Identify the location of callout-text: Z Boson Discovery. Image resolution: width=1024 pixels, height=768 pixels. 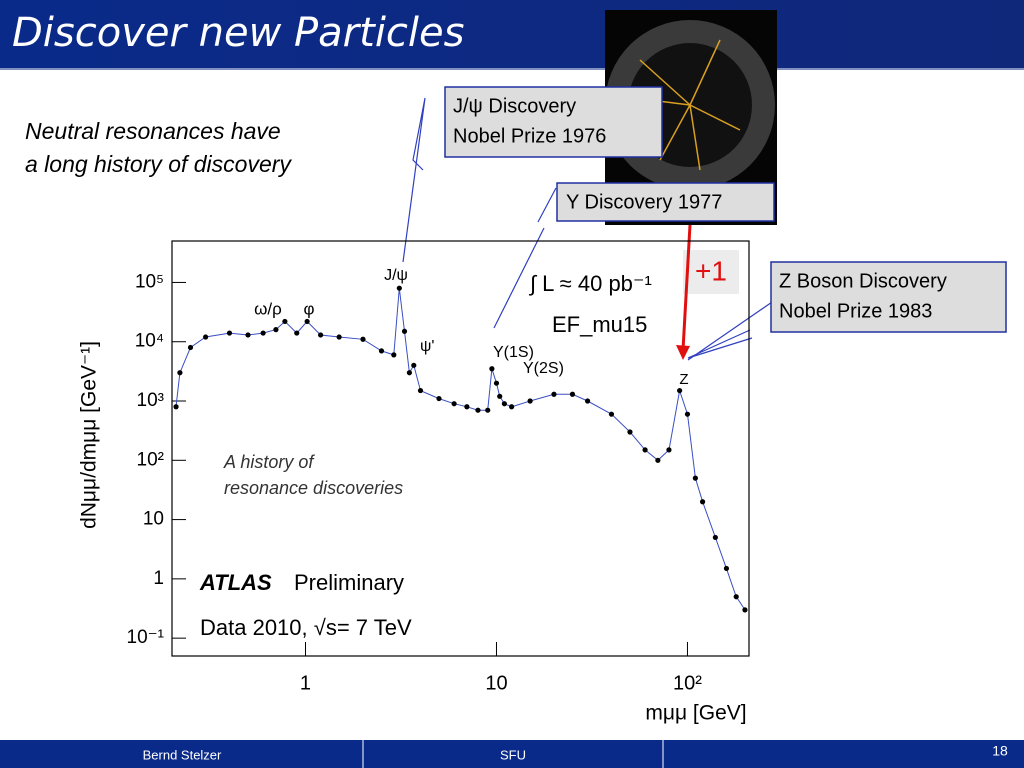
(863, 281).